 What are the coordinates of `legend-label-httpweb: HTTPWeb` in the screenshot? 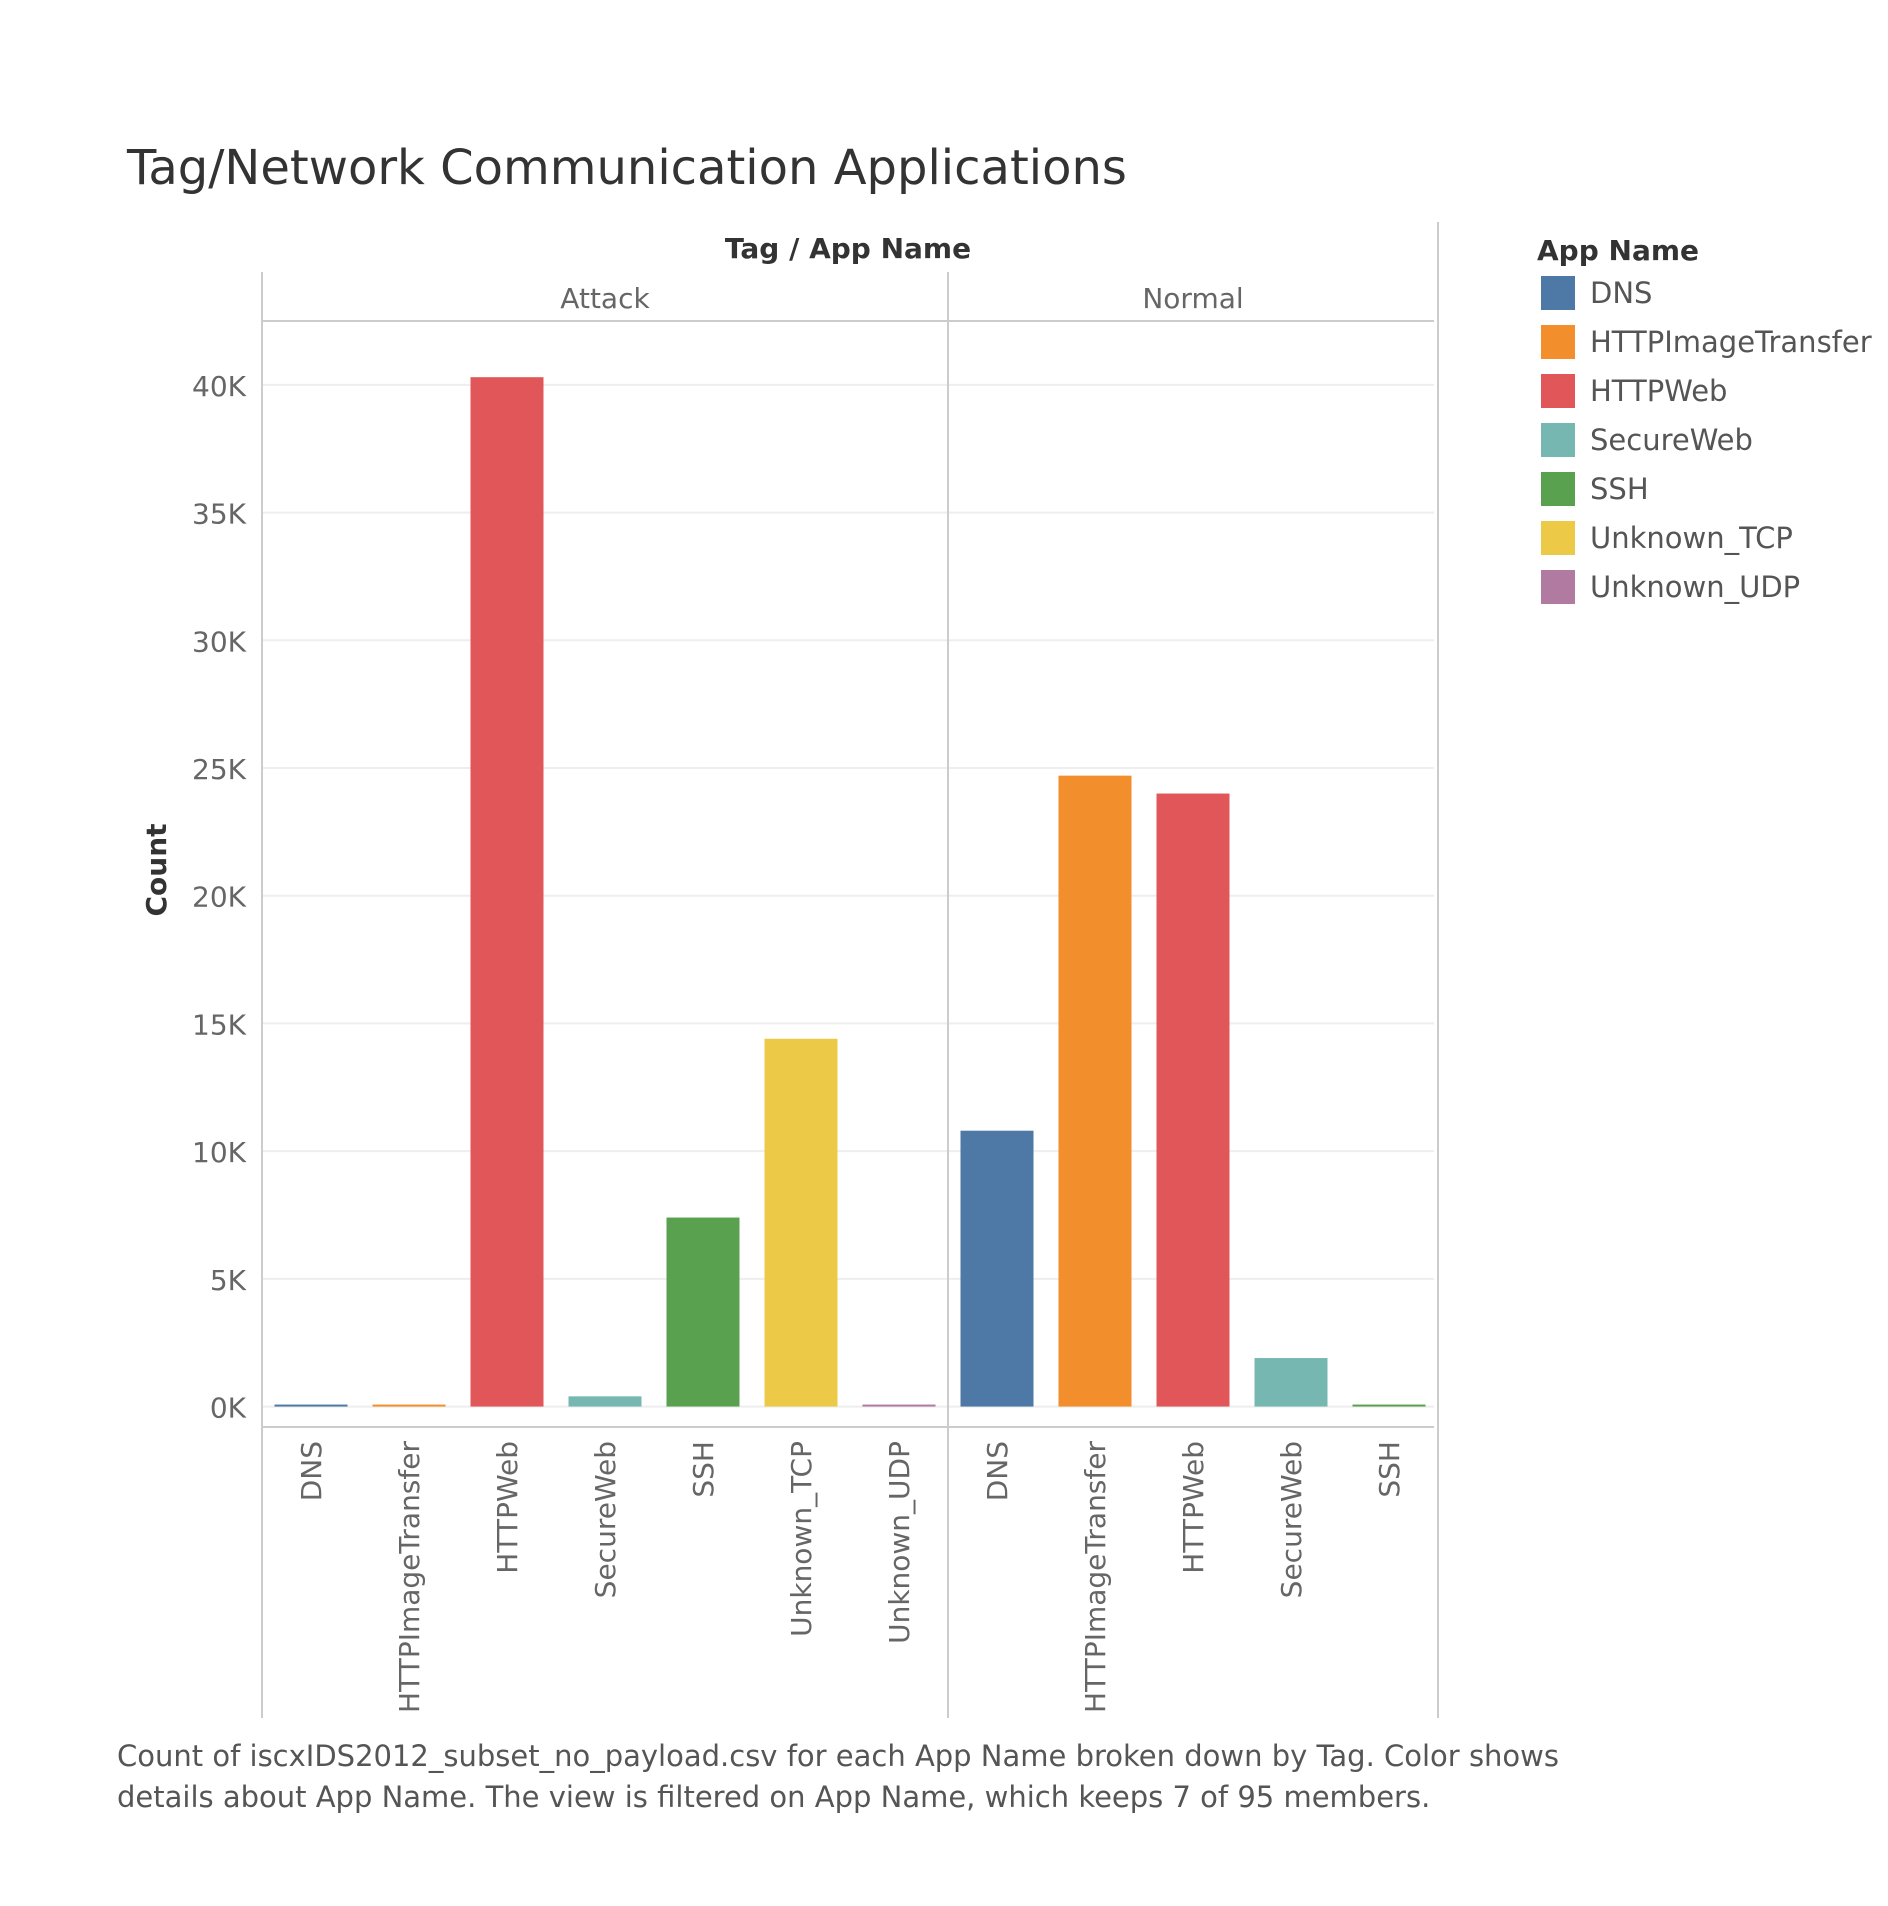 It's located at (1658, 391).